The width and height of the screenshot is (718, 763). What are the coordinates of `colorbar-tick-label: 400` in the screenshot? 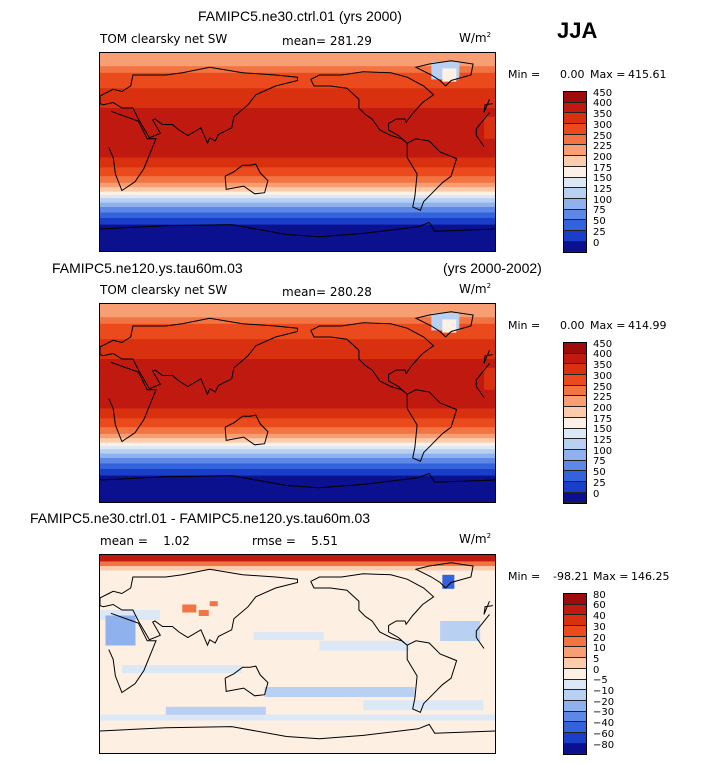 It's located at (603, 104).